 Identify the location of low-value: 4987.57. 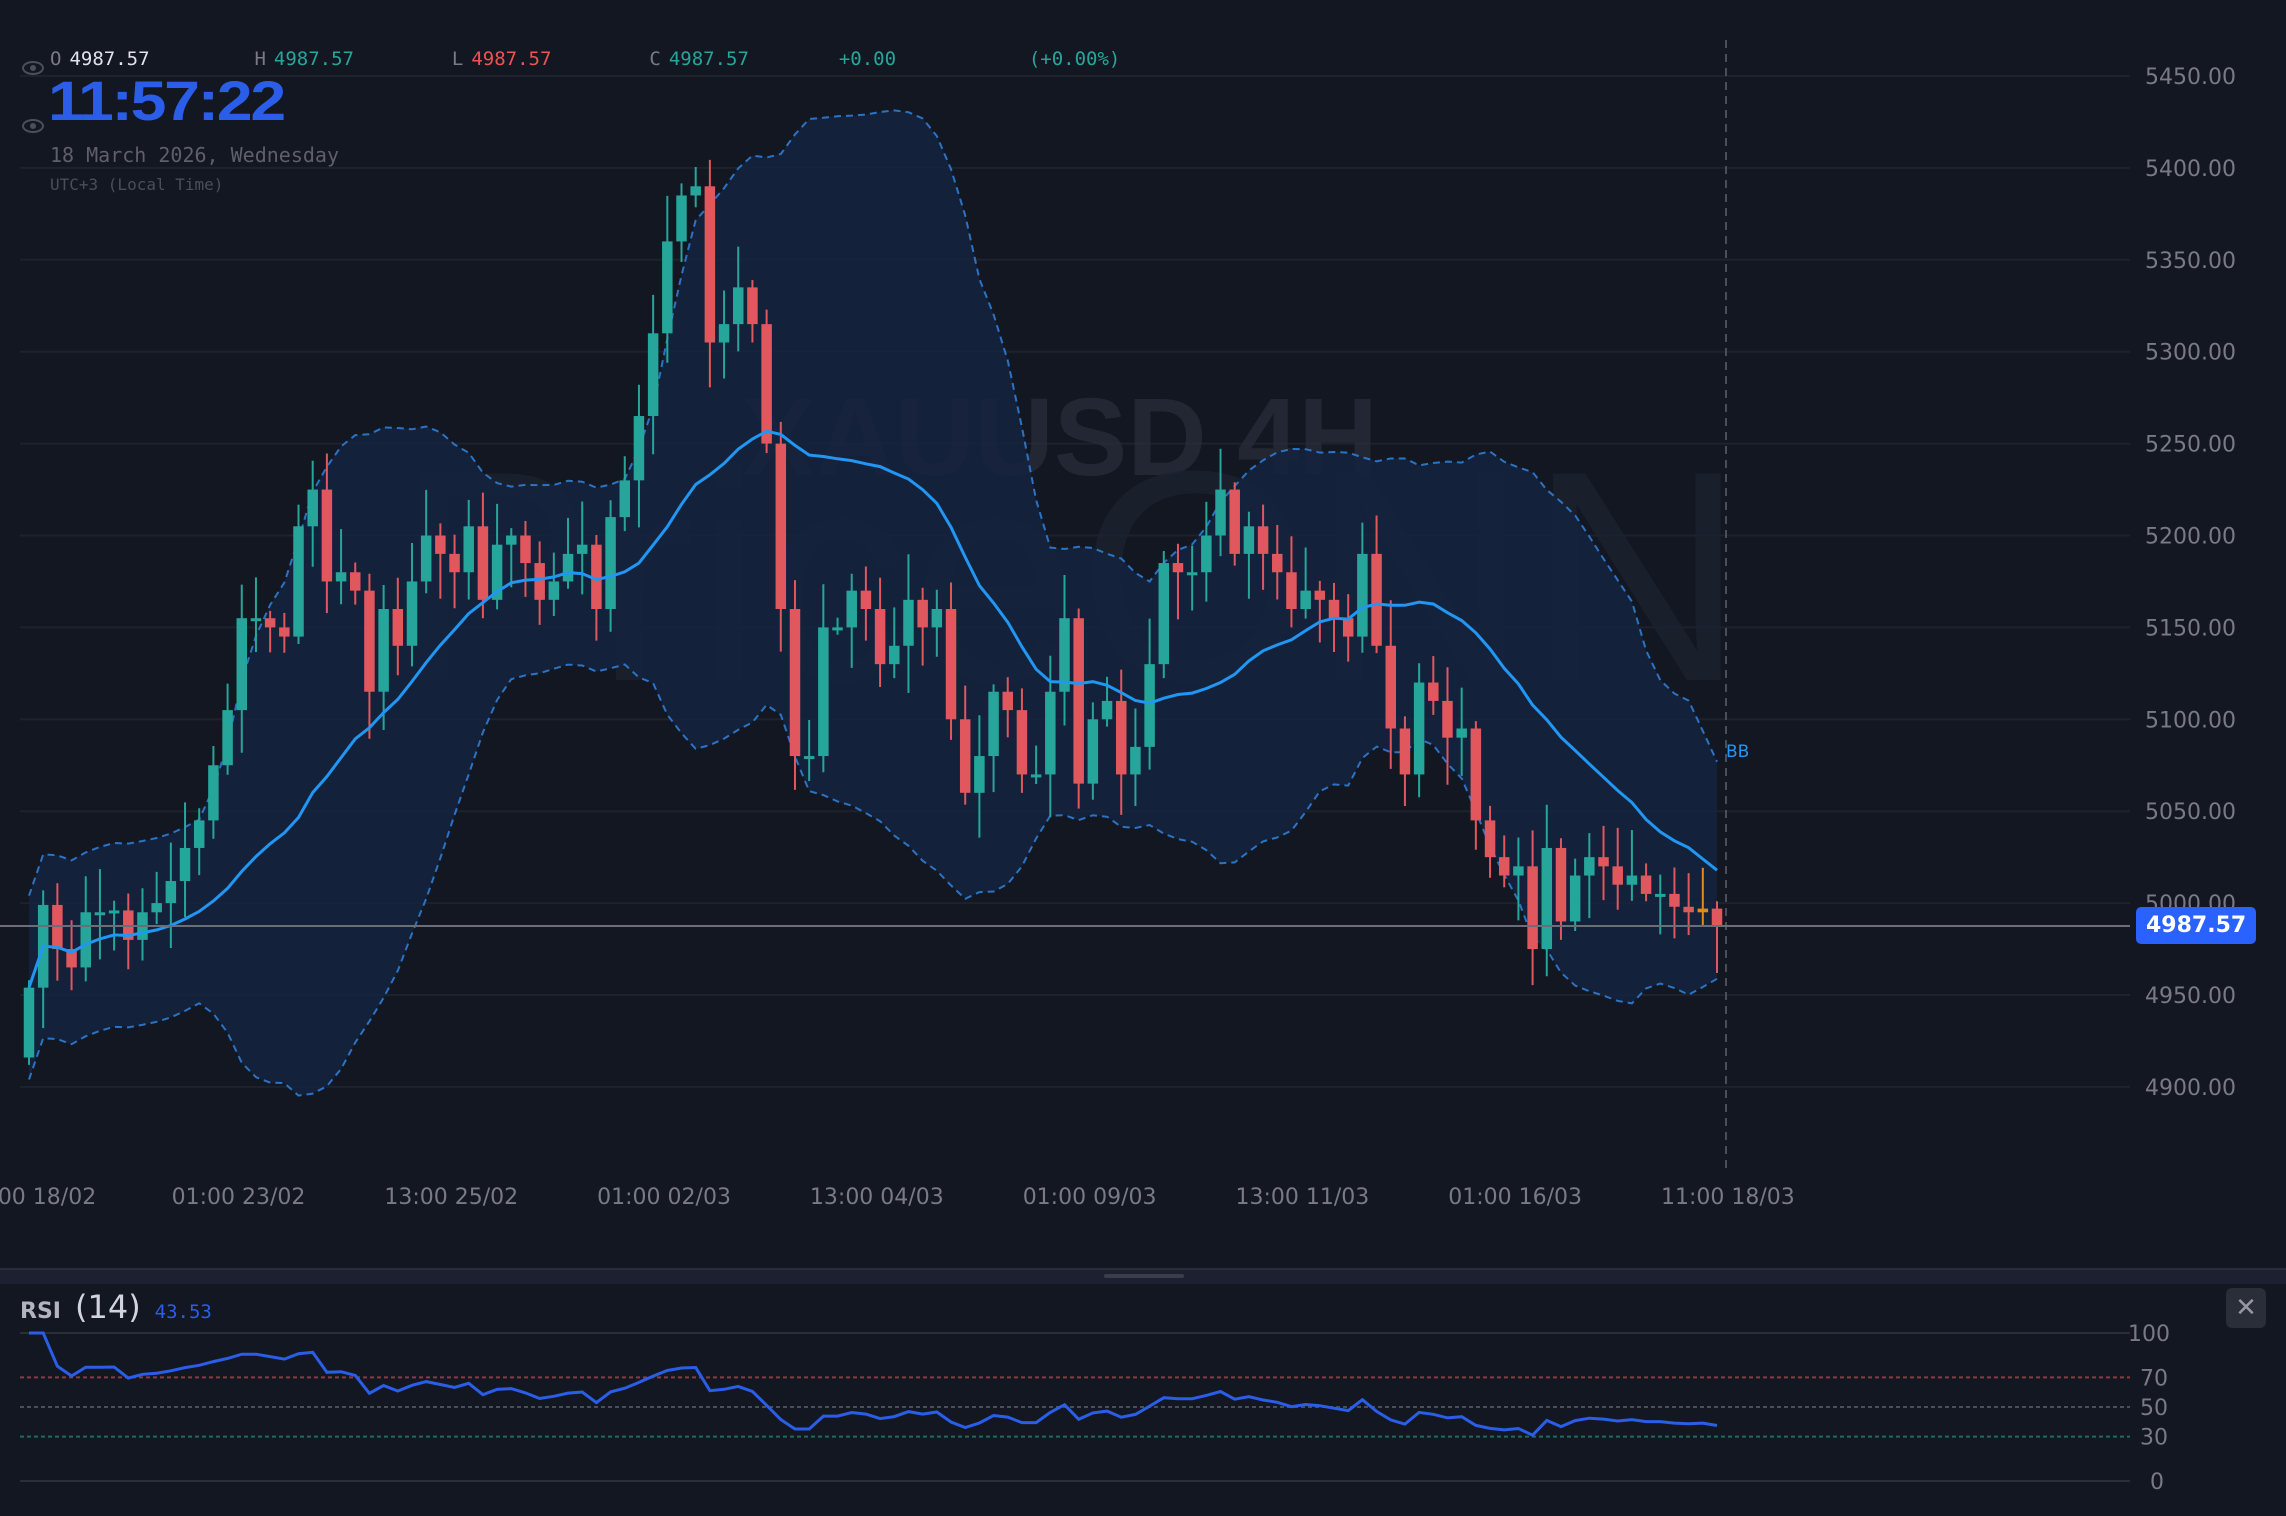
(511, 59).